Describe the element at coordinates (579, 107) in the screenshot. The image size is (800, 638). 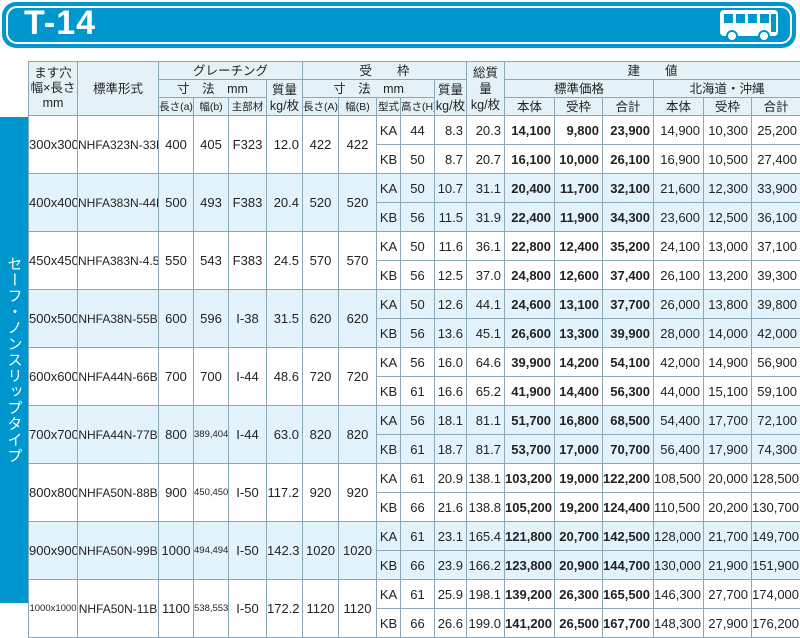
I see `header-sp-frame: 受枠` at that location.